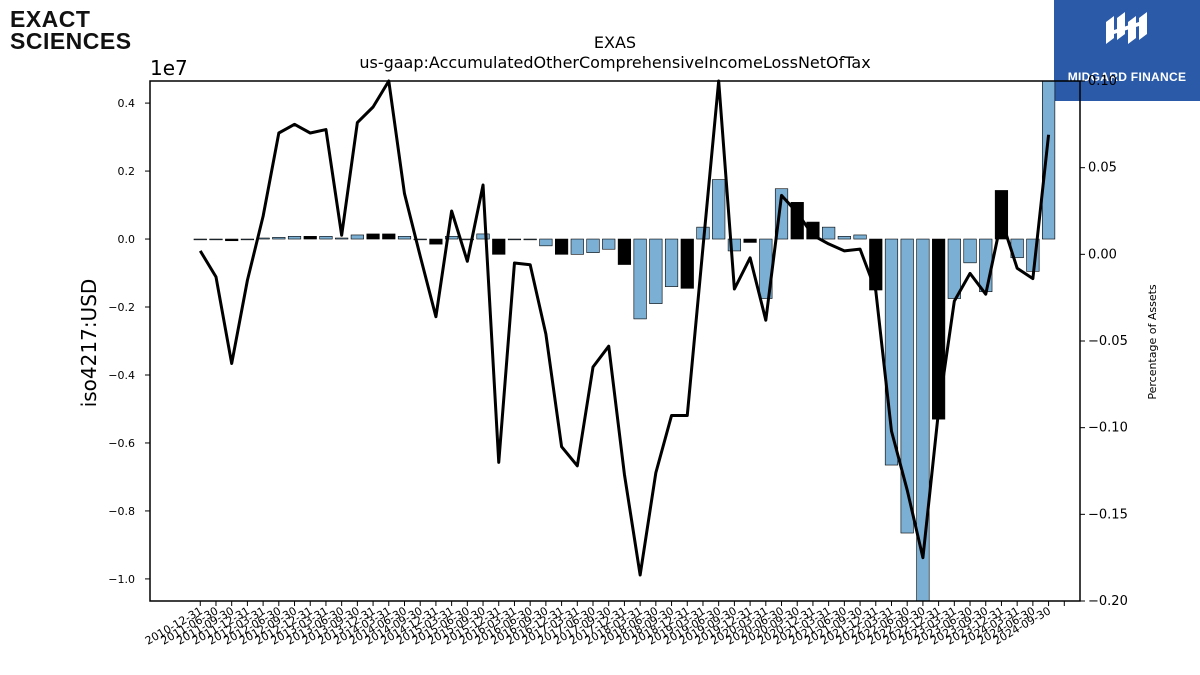  I want to click on y2-tick-label: −0.20, so click(1108, 601).